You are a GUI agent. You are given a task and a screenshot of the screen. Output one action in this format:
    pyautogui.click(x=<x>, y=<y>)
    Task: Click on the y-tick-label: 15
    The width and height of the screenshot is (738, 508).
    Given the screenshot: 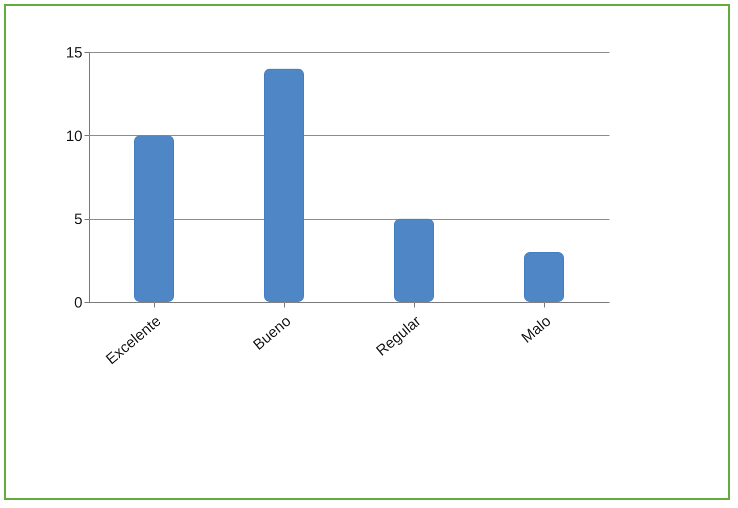 What is the action you would take?
    pyautogui.click(x=74, y=53)
    